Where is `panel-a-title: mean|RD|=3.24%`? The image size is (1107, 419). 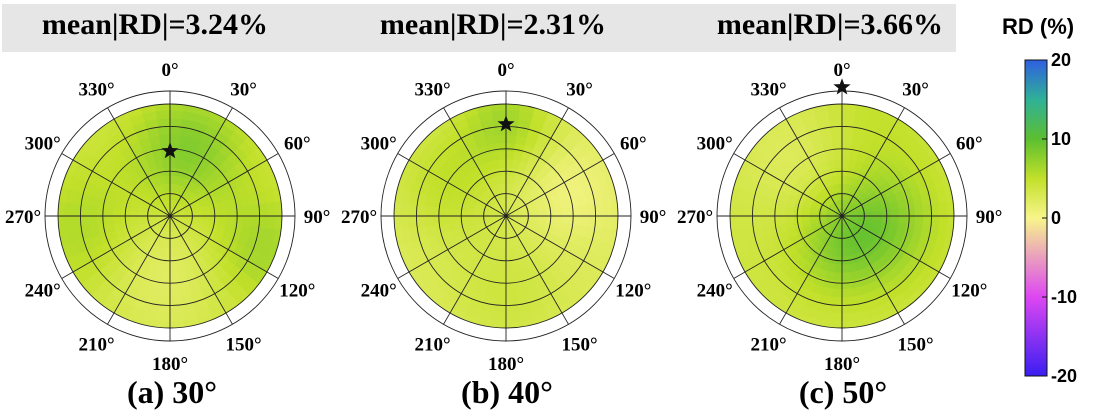
panel-a-title: mean|RD|=3.24% is located at coordinates (155, 24).